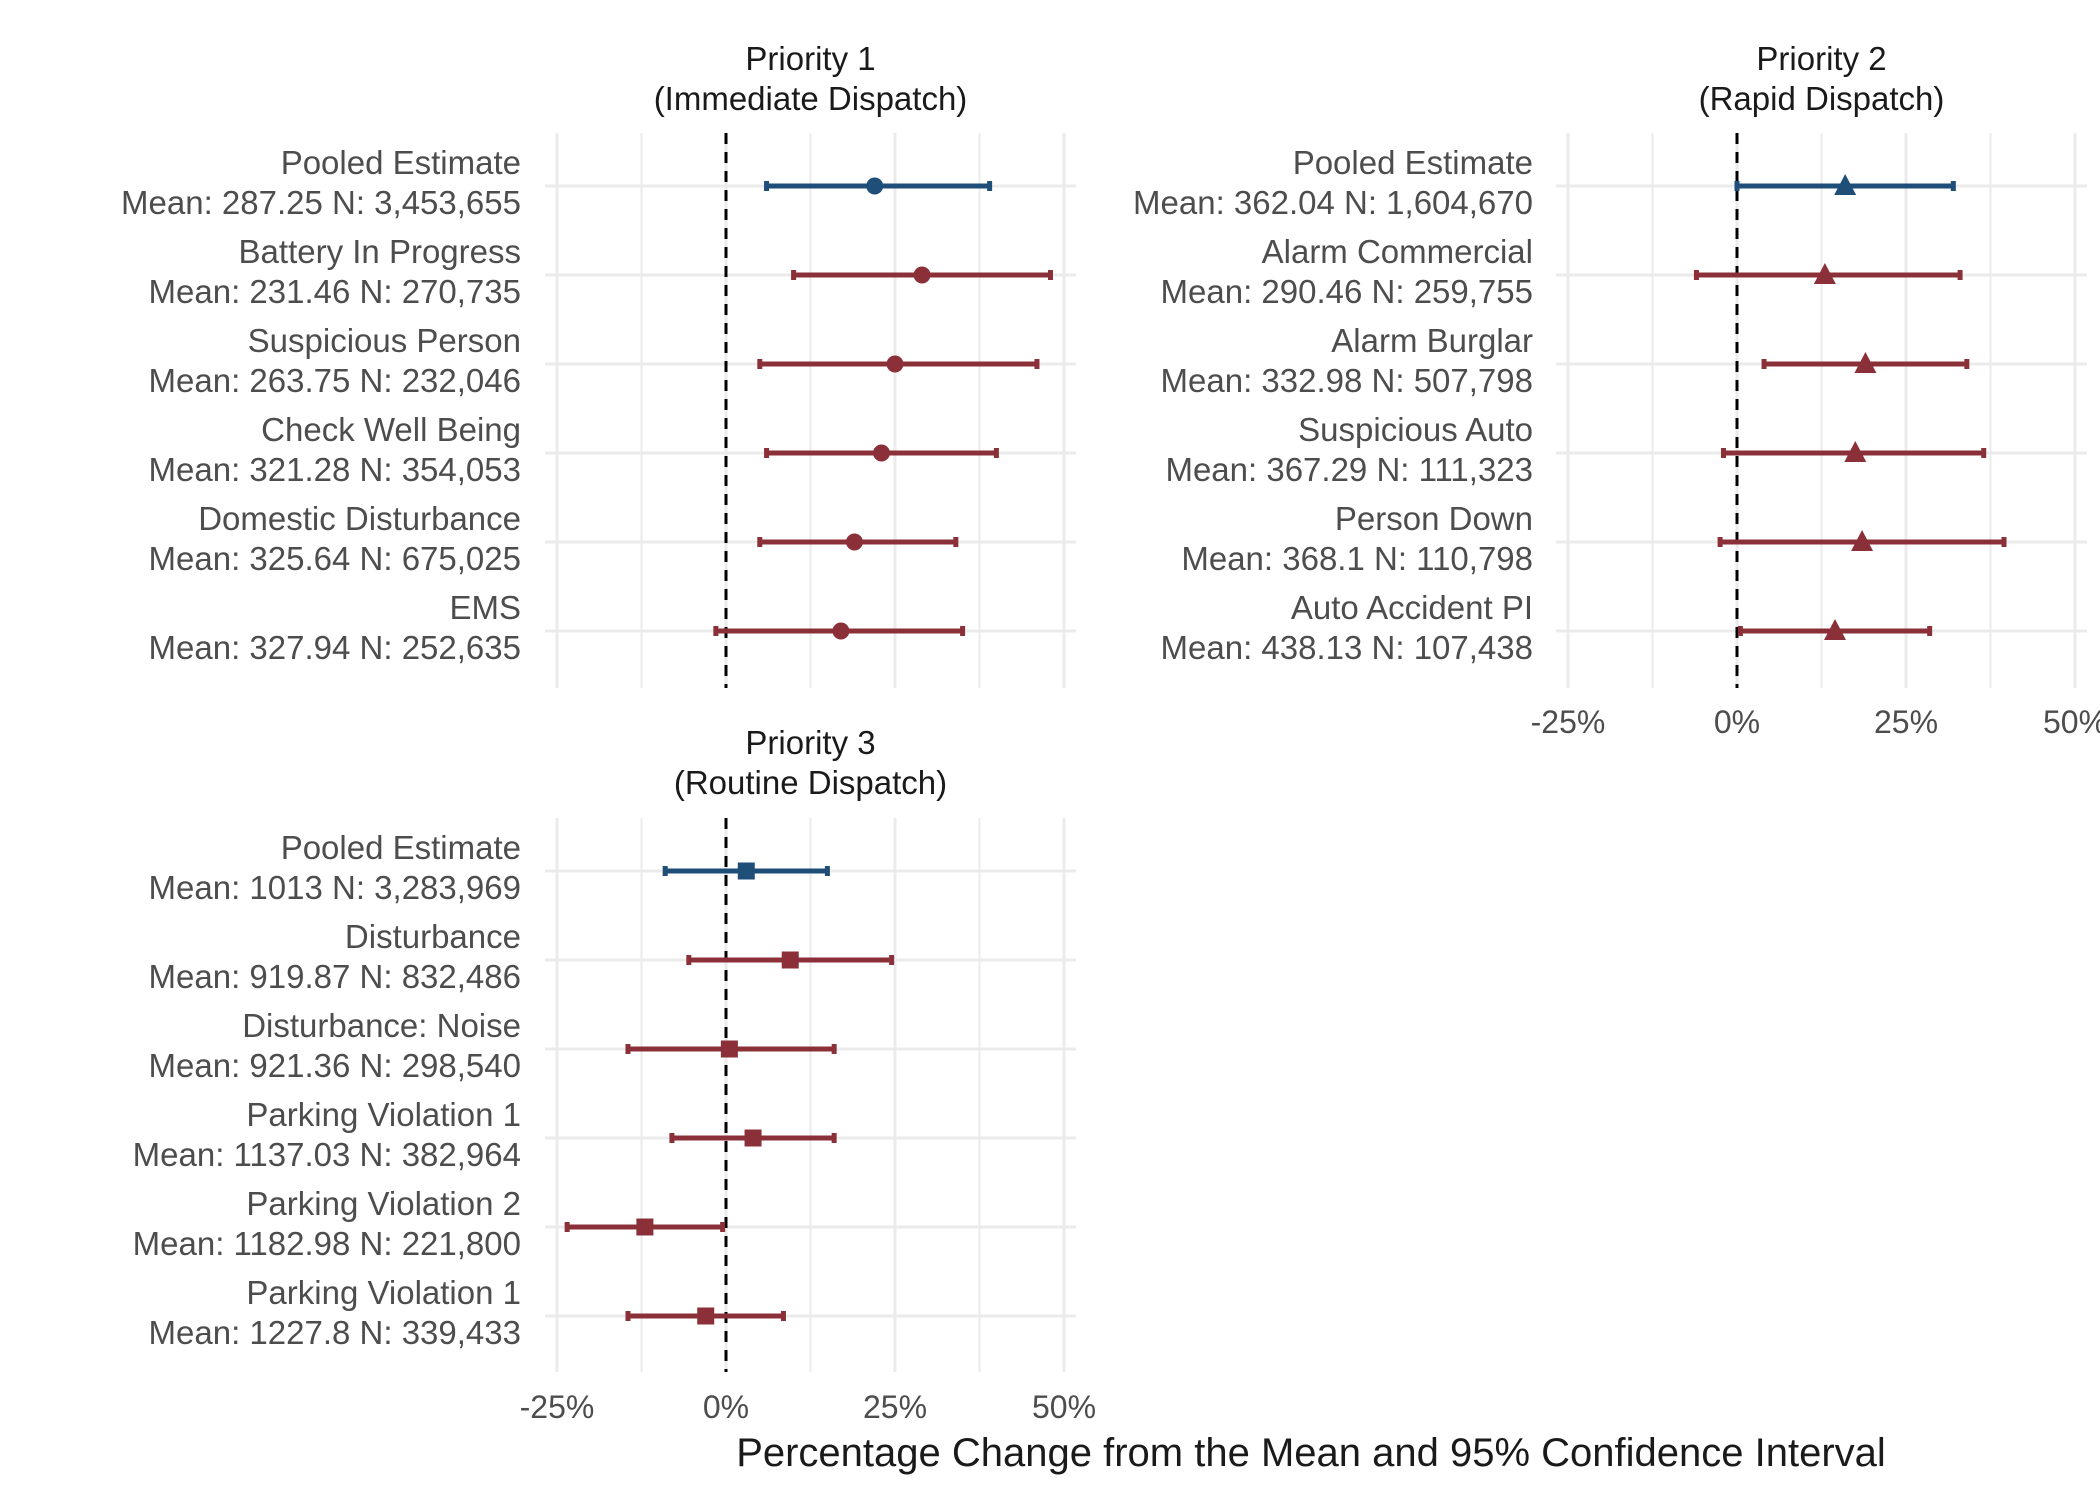  What do you see at coordinates (810, 782) in the screenshot?
I see `panel-subtitle: (Routine Dispatch)` at bounding box center [810, 782].